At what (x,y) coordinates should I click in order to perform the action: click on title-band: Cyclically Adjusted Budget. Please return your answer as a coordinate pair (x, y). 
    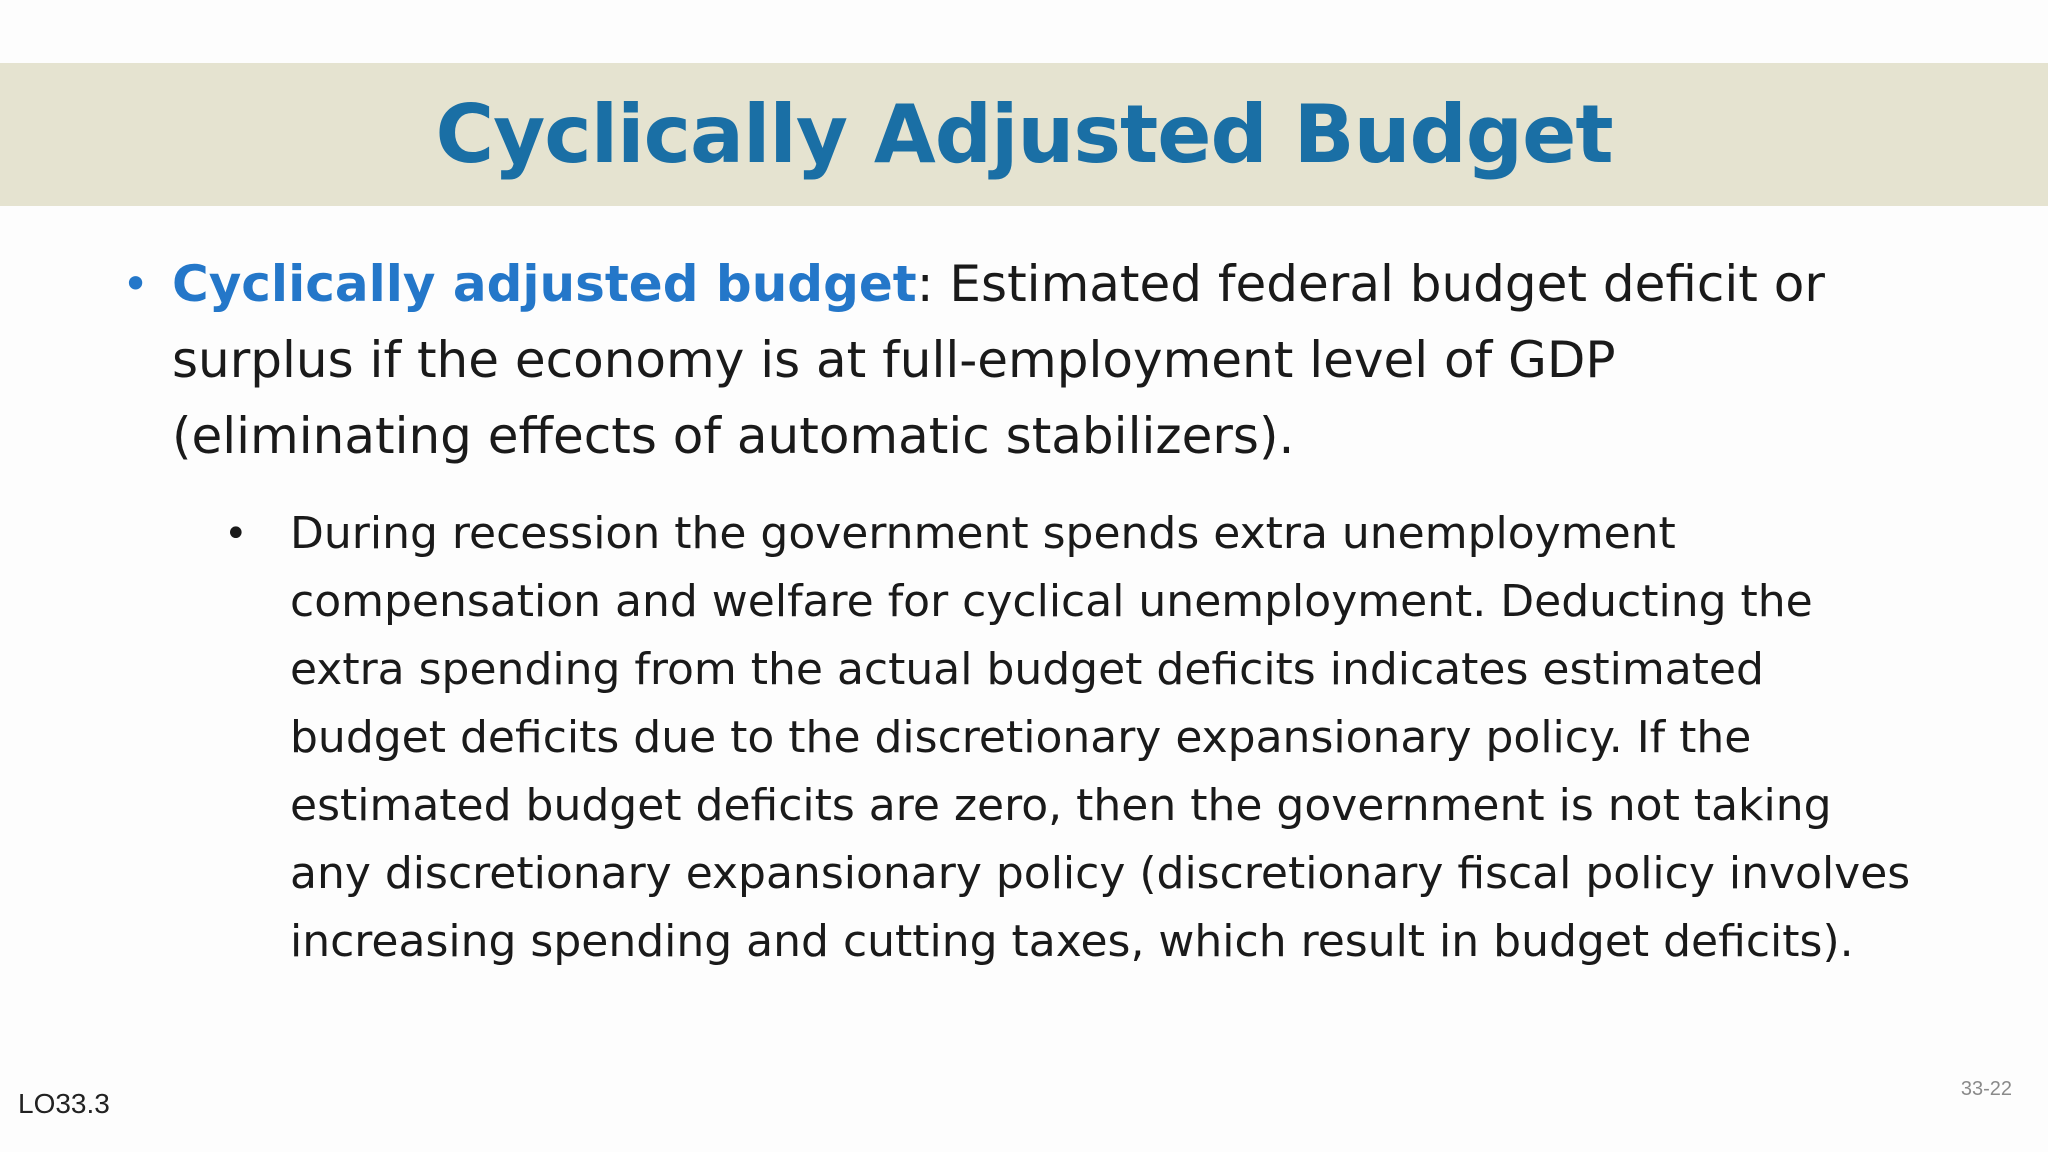
    Looking at the image, I should click on (1024, 134).